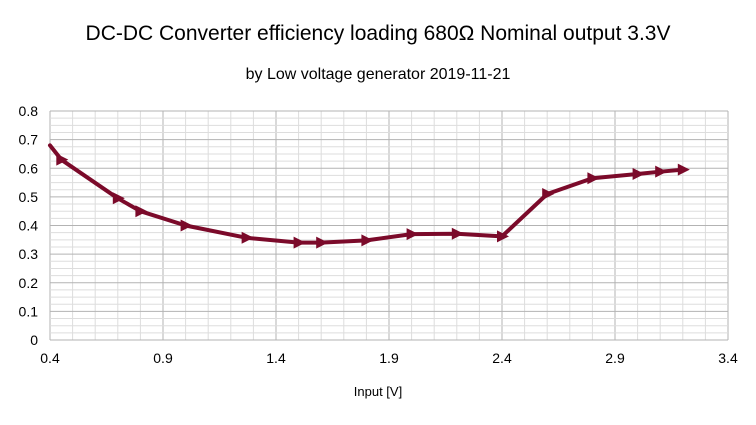 The image size is (756, 425). What do you see at coordinates (29, 168) in the screenshot?
I see `y-tick-label: 0.6` at bounding box center [29, 168].